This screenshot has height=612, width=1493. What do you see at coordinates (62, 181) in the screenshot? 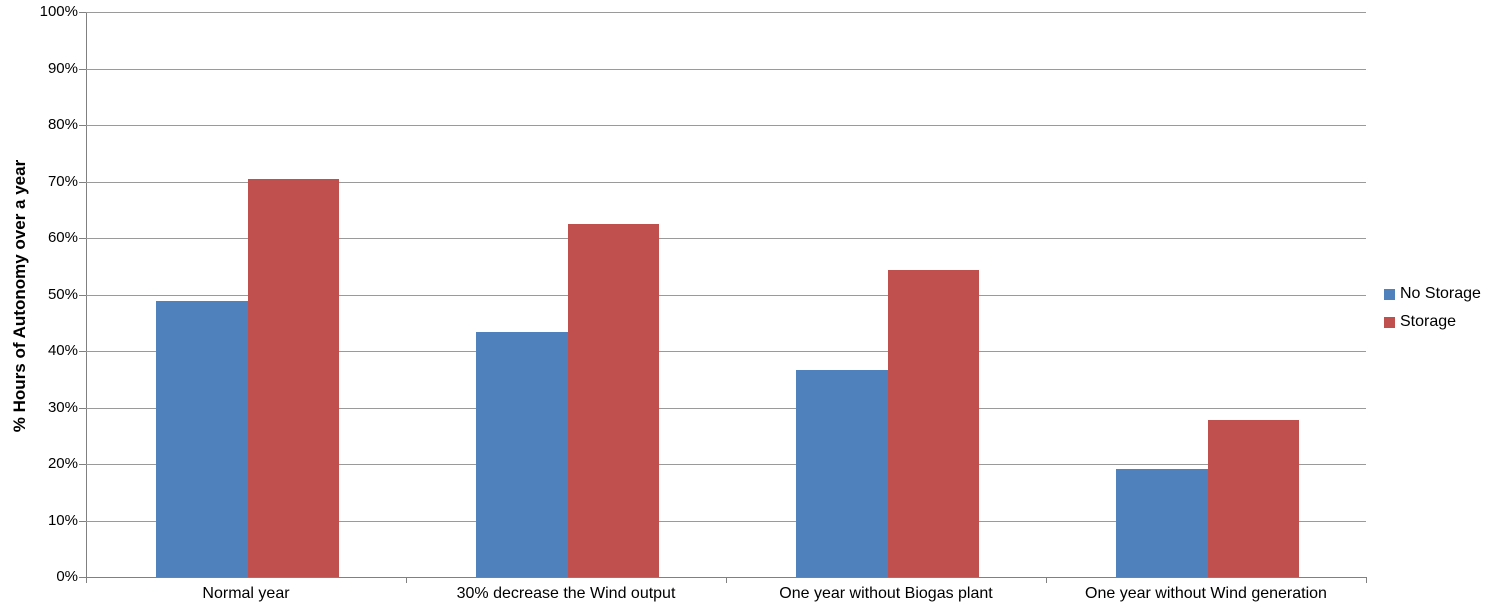
I see `y-axis-tick-label: 70%` at bounding box center [62, 181].